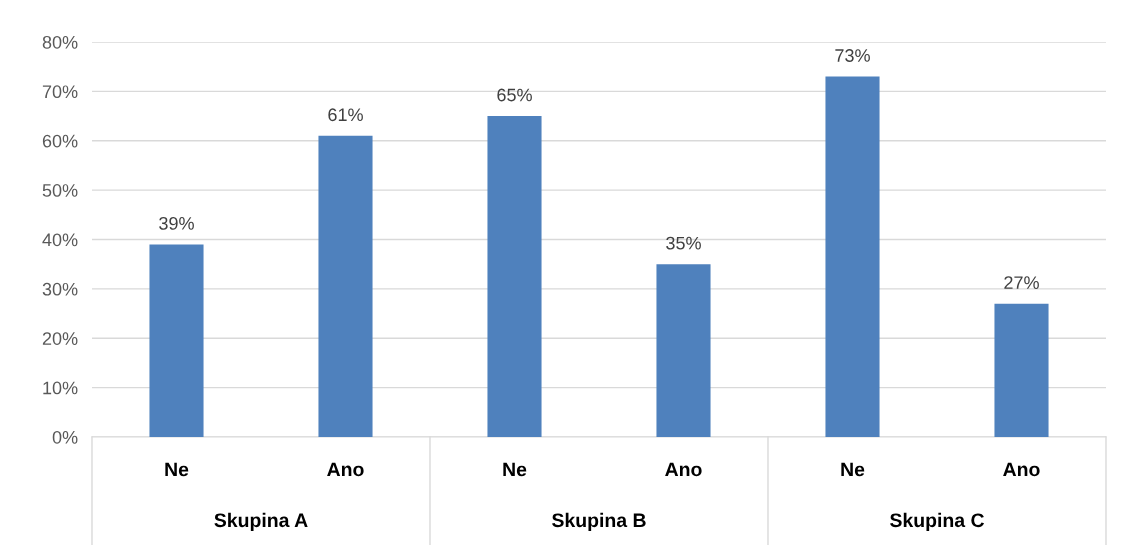 This screenshot has height=545, width=1123. I want to click on data-label: 61%, so click(345, 115).